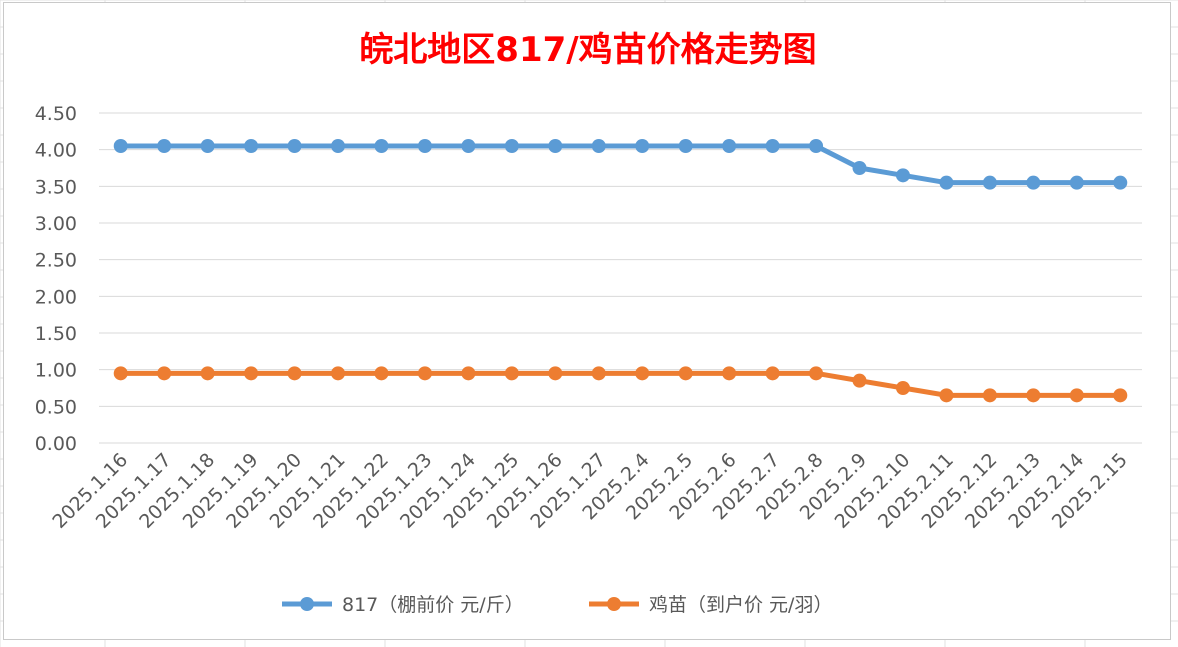  I want to click on y-tick-label: 3.00, so click(56, 224).